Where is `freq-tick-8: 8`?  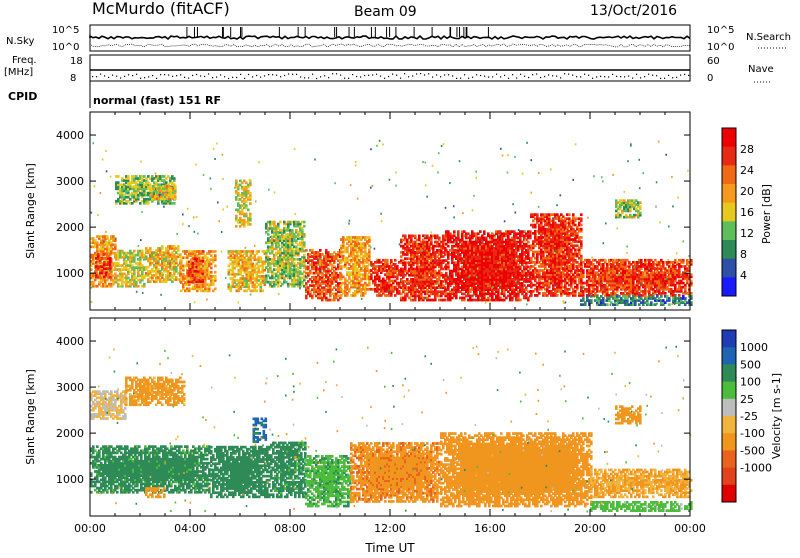
freq-tick-8: 8 is located at coordinates (73, 78).